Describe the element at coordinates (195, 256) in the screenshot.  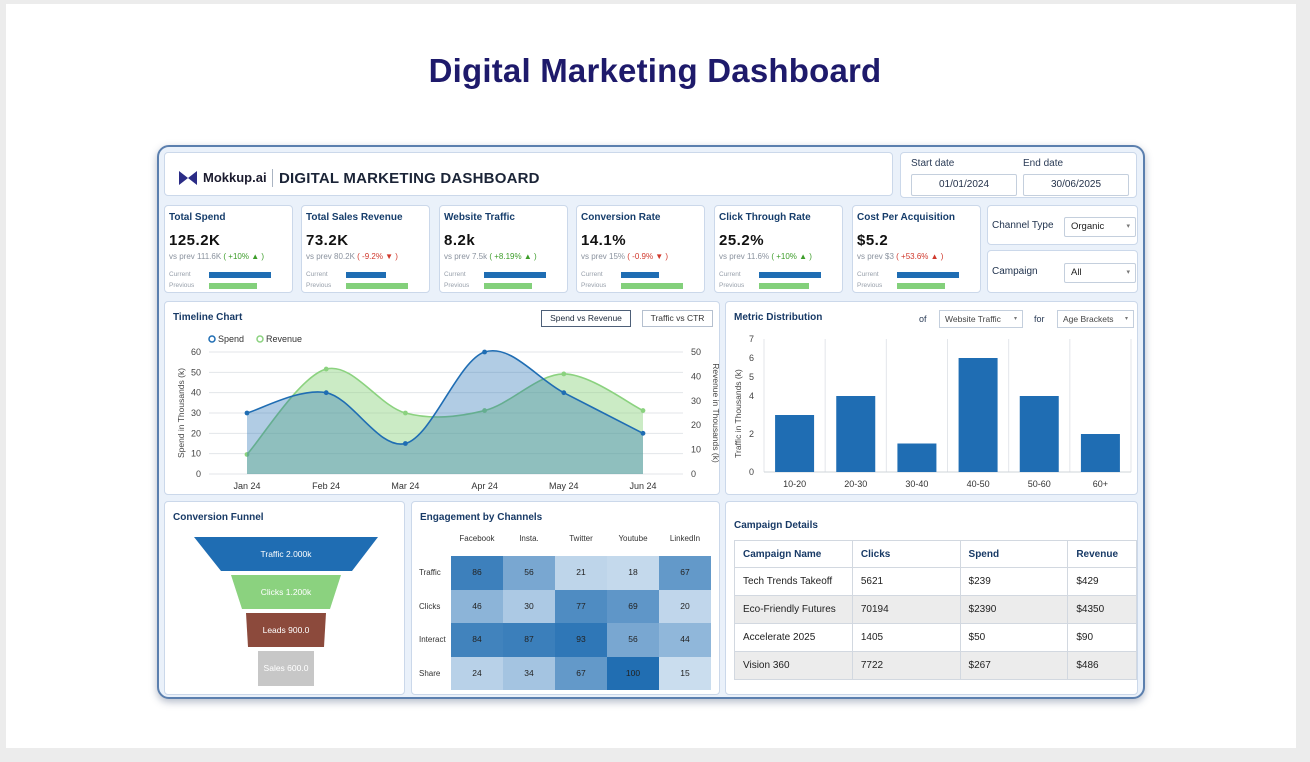
I see `kpi-previous-value: vs prev 111.6K` at that location.